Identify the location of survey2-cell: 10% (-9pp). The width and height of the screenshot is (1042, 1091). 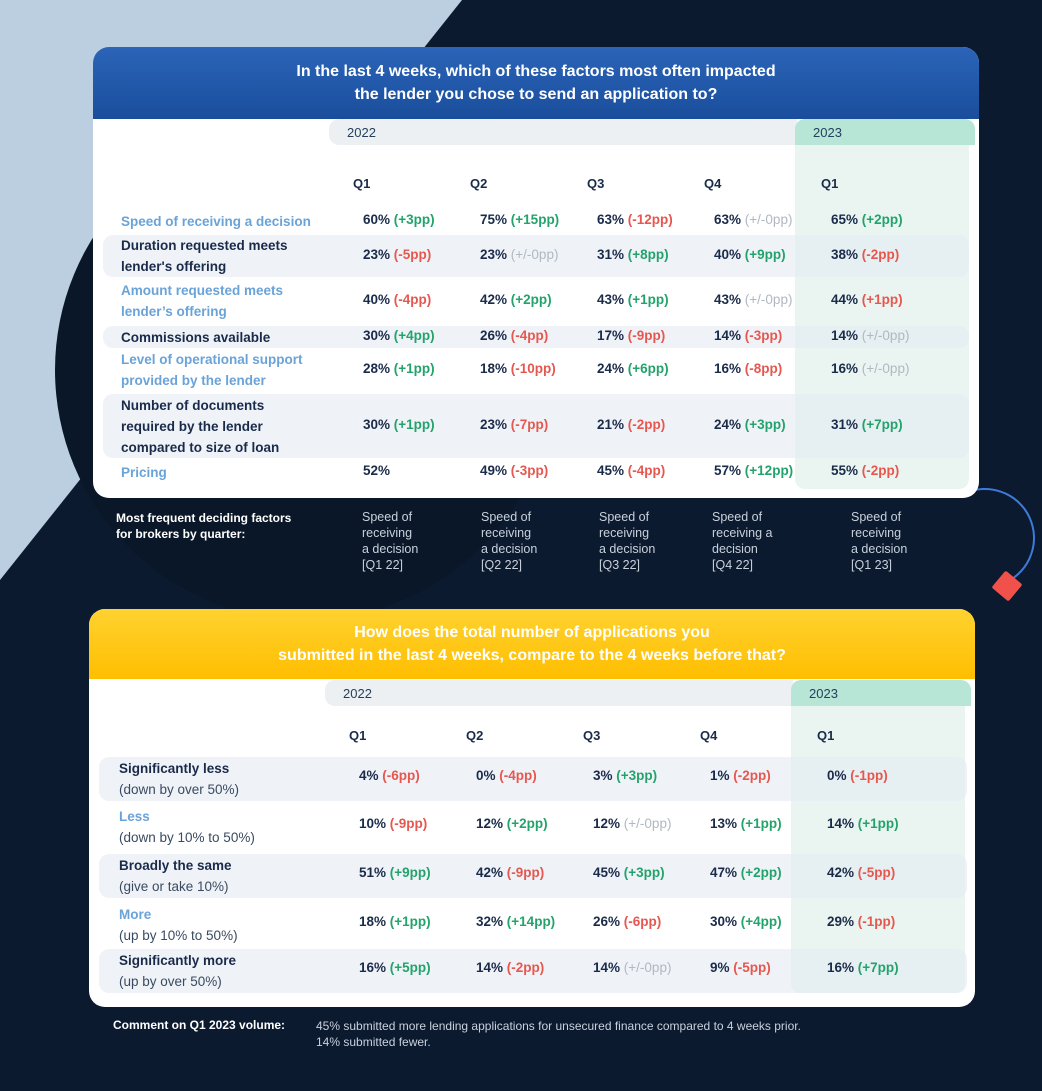
(393, 823).